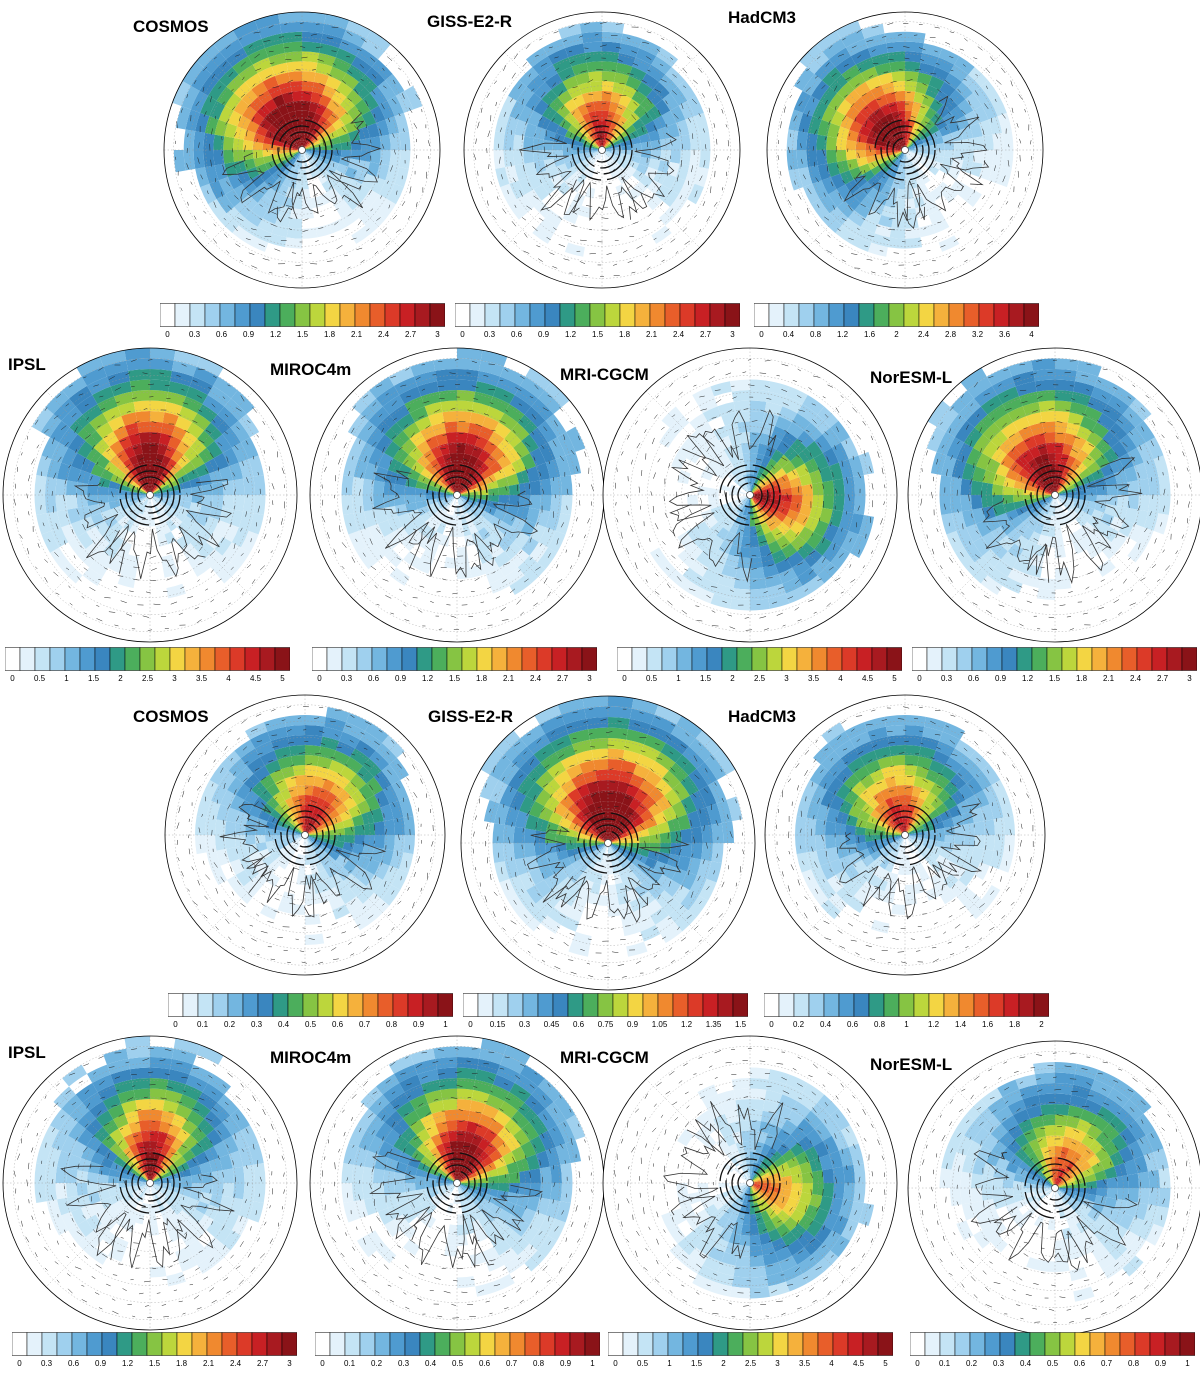 The height and width of the screenshot is (1381, 1200). I want to click on latitude-line, so click(302, 150).